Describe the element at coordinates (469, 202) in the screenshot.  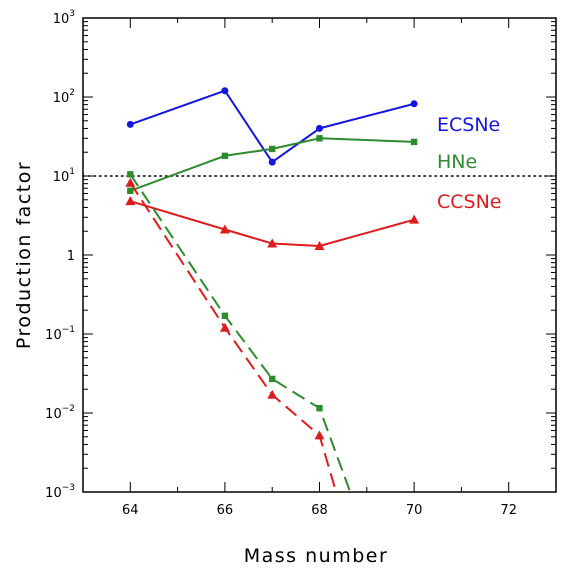
I see `legend-entry: CCSNe` at that location.